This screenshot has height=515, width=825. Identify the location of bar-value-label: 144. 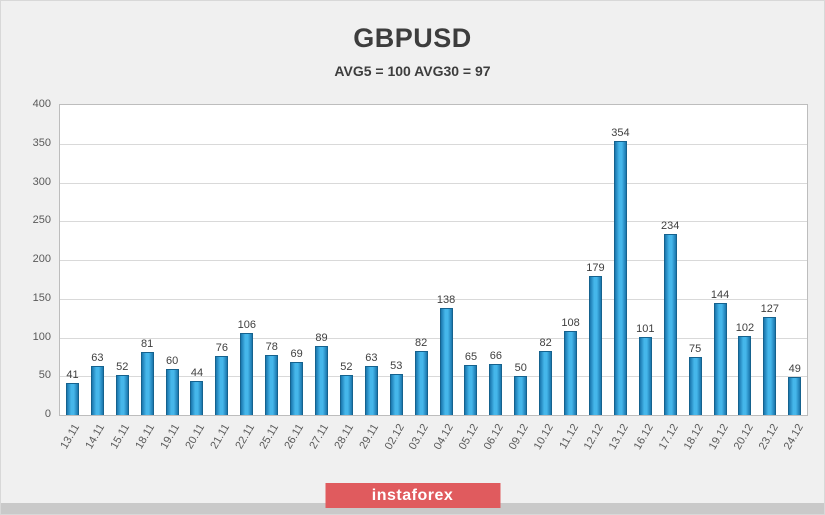
(720, 295).